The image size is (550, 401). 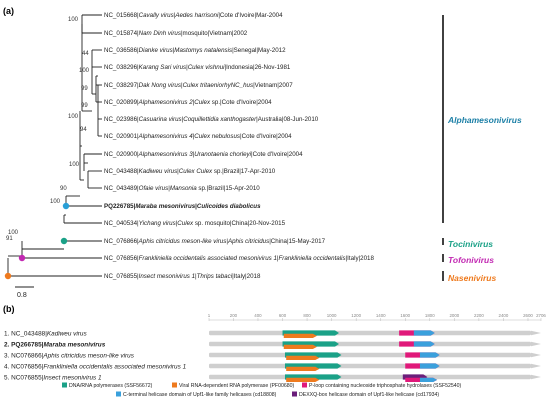 What do you see at coordinates (162, 67) in the screenshot?
I see `taxon-label-part: Karang Sari virus` at bounding box center [162, 67].